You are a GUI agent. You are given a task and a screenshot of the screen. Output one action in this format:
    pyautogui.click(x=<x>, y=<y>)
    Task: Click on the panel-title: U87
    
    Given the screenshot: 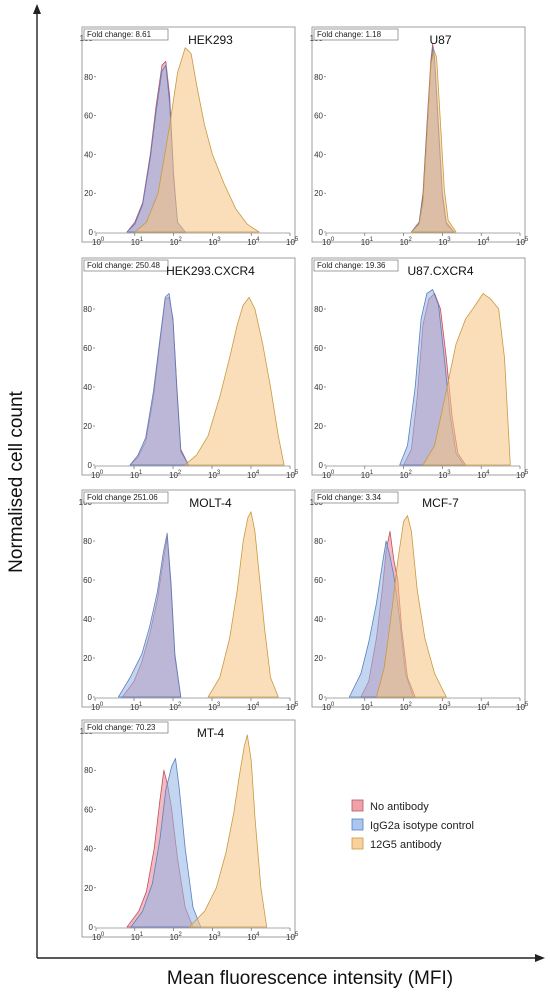 What is the action you would take?
    pyautogui.click(x=440, y=40)
    